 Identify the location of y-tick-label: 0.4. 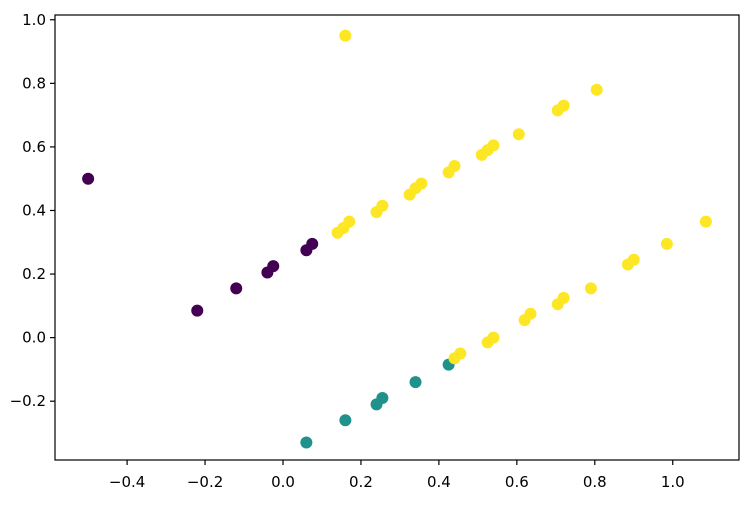
(34, 210).